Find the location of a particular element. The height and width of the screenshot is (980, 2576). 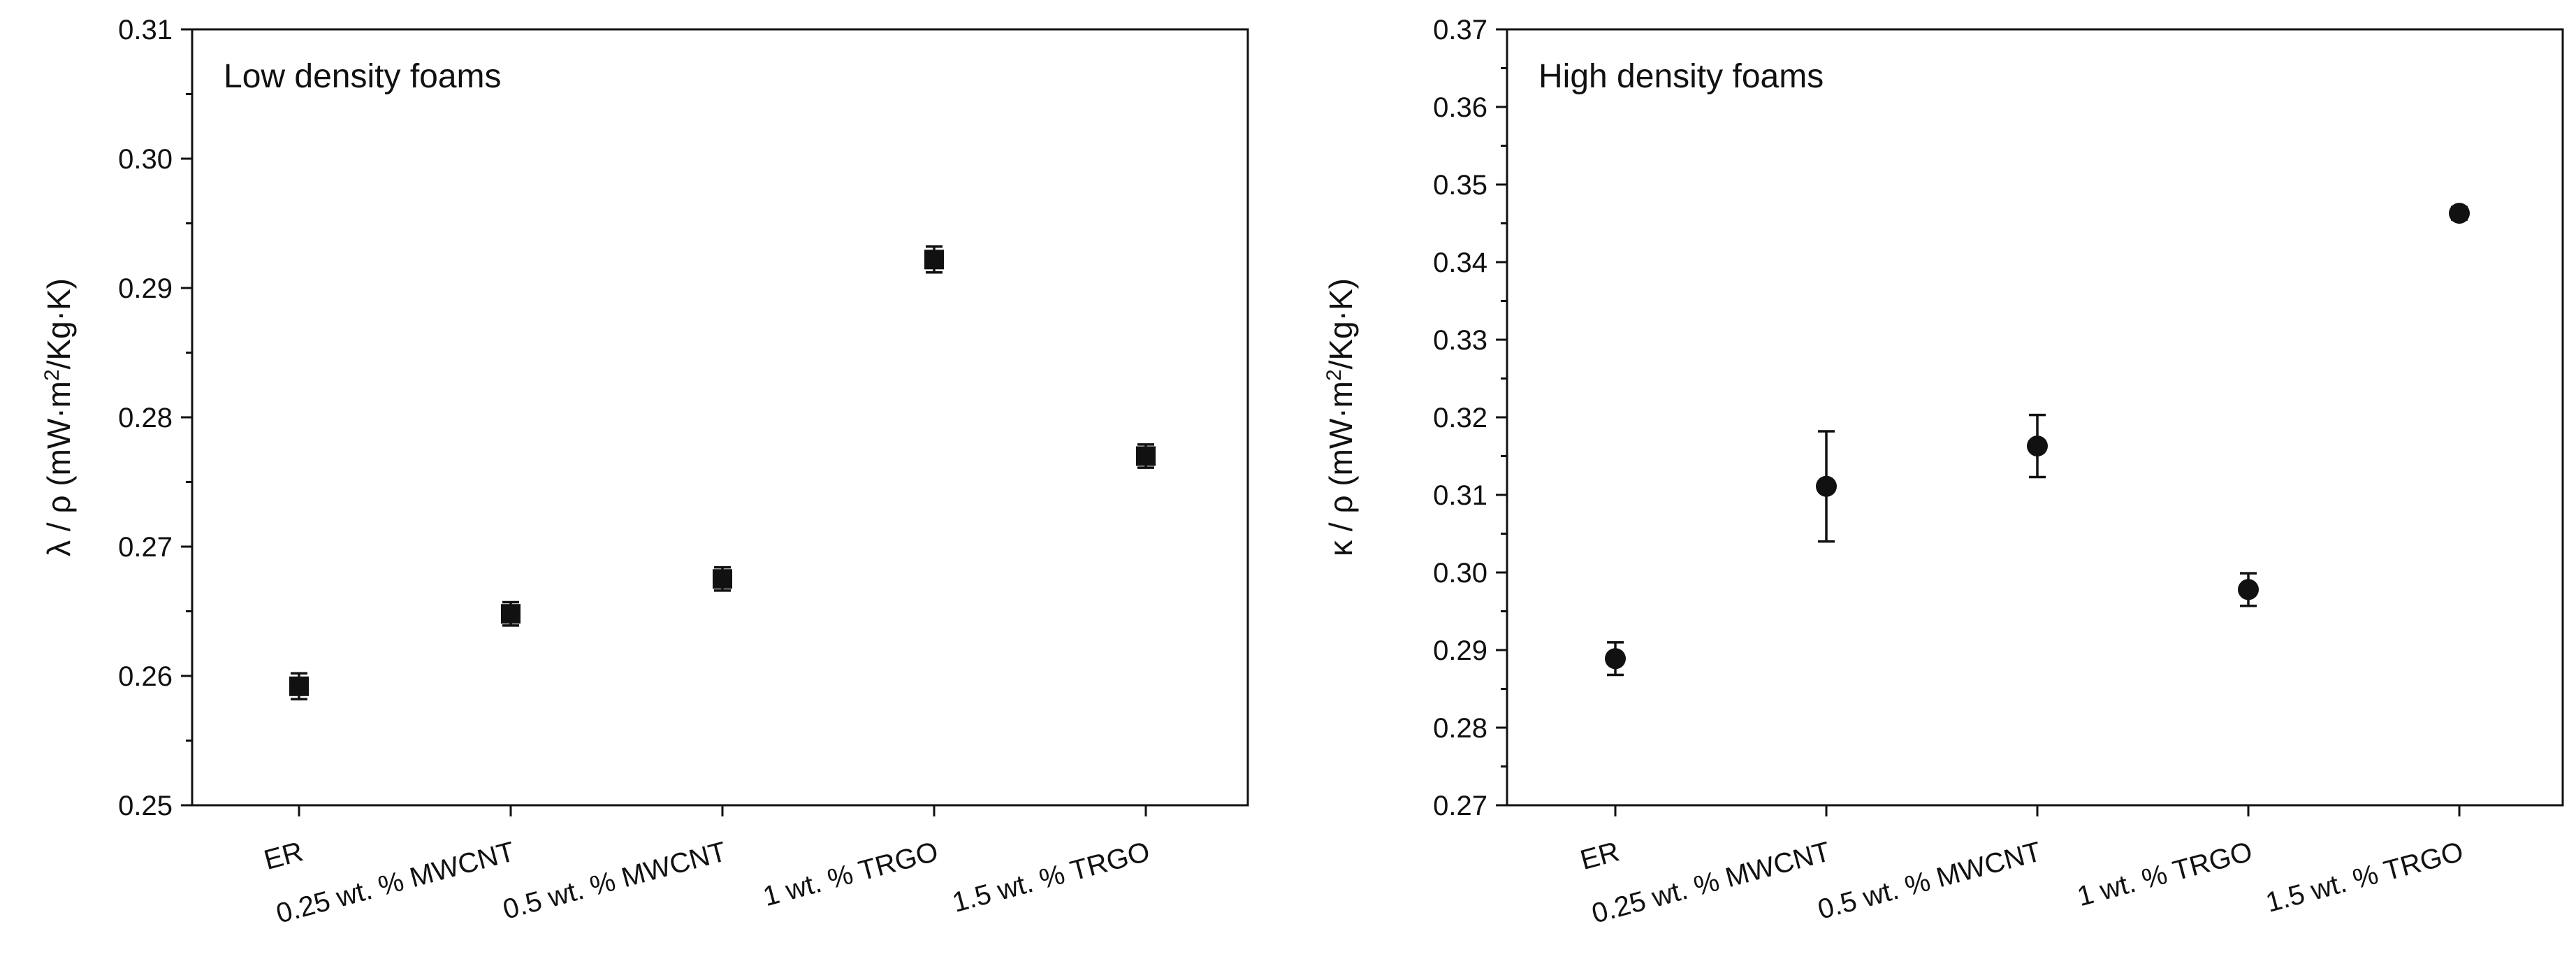

y-axis-label-prefix: λ / ρ (mW·m is located at coordinates (59, 468).